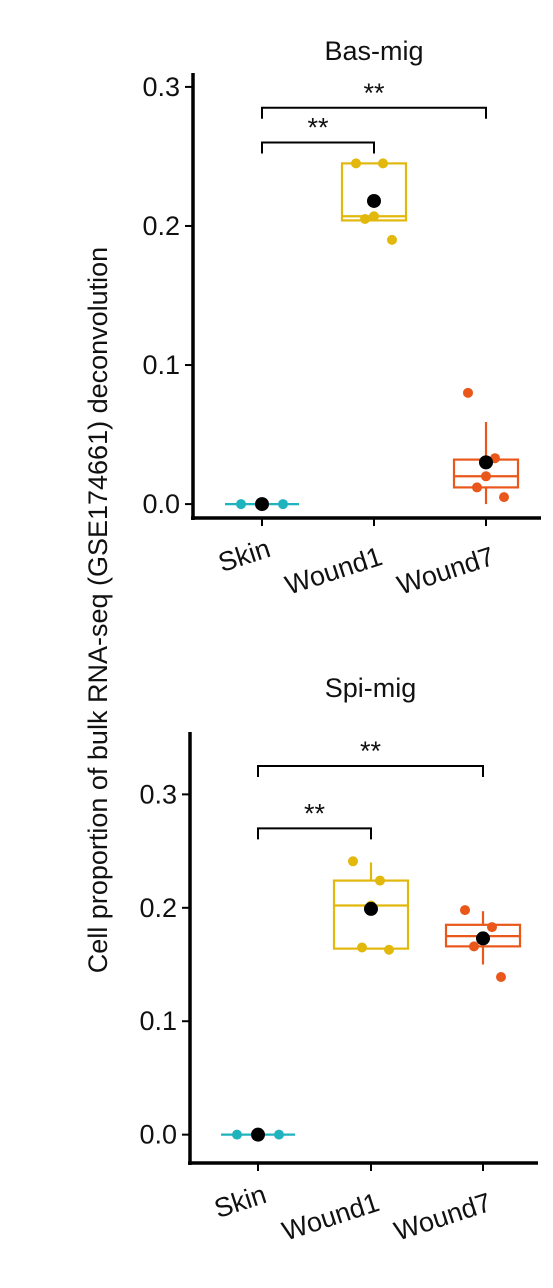 Image resolution: width=553 pixels, height=1288 pixels. I want to click on box-iqr, so click(371, 914).